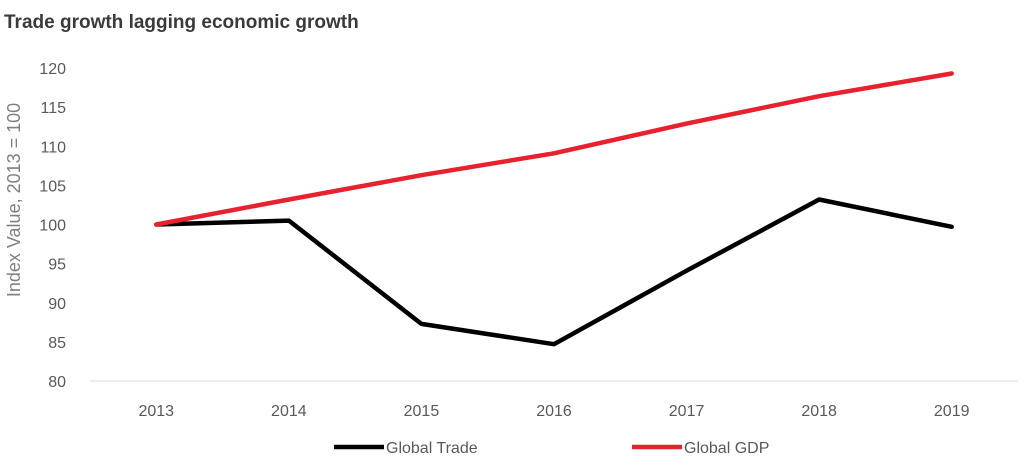  What do you see at coordinates (14, 200) in the screenshot?
I see `y-axis-label: Index Value, 2013 = 100` at bounding box center [14, 200].